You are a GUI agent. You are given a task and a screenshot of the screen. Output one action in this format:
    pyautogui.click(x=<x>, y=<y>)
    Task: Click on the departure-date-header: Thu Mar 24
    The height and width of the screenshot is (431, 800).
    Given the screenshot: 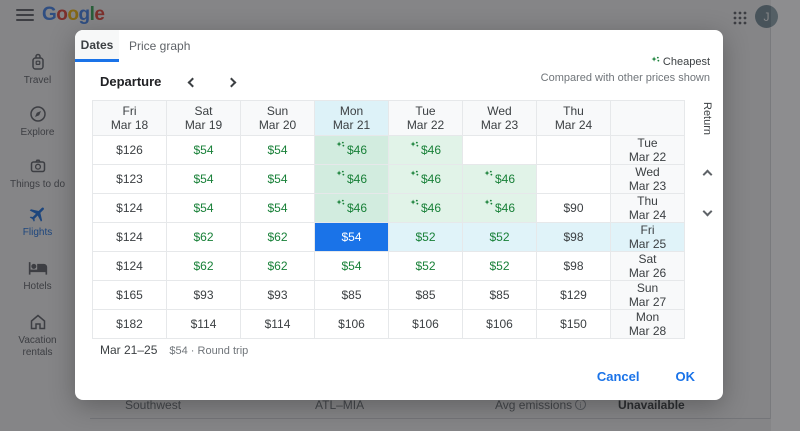 What is the action you would take?
    pyautogui.click(x=574, y=118)
    